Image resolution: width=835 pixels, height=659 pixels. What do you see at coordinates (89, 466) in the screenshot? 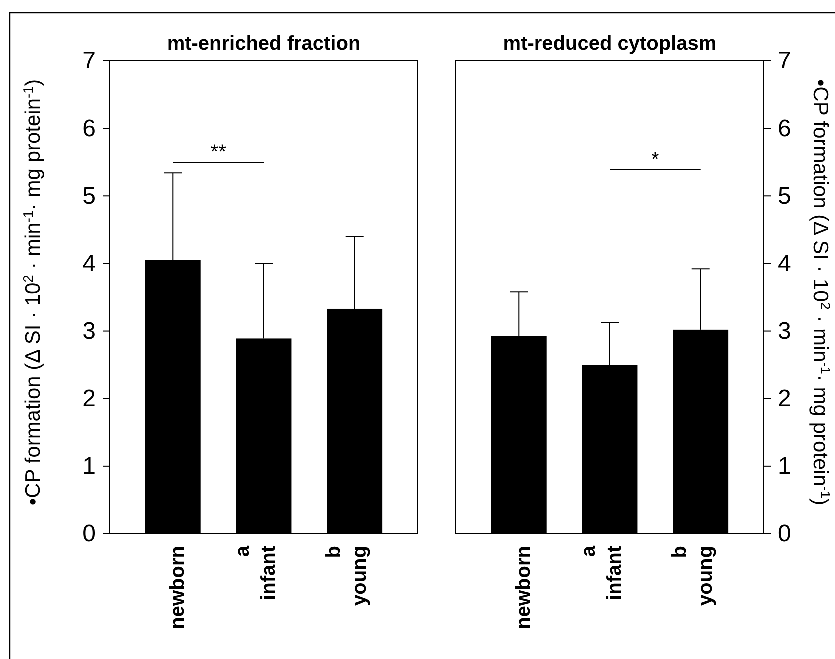
I see `y-tick-label: 1` at bounding box center [89, 466].